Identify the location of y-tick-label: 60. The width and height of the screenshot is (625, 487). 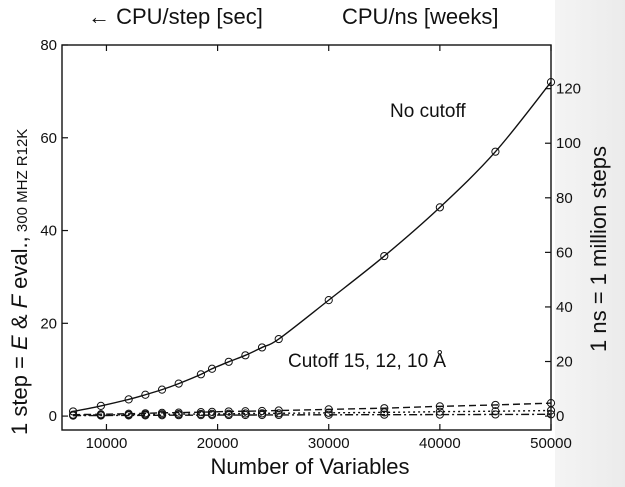
(48, 138).